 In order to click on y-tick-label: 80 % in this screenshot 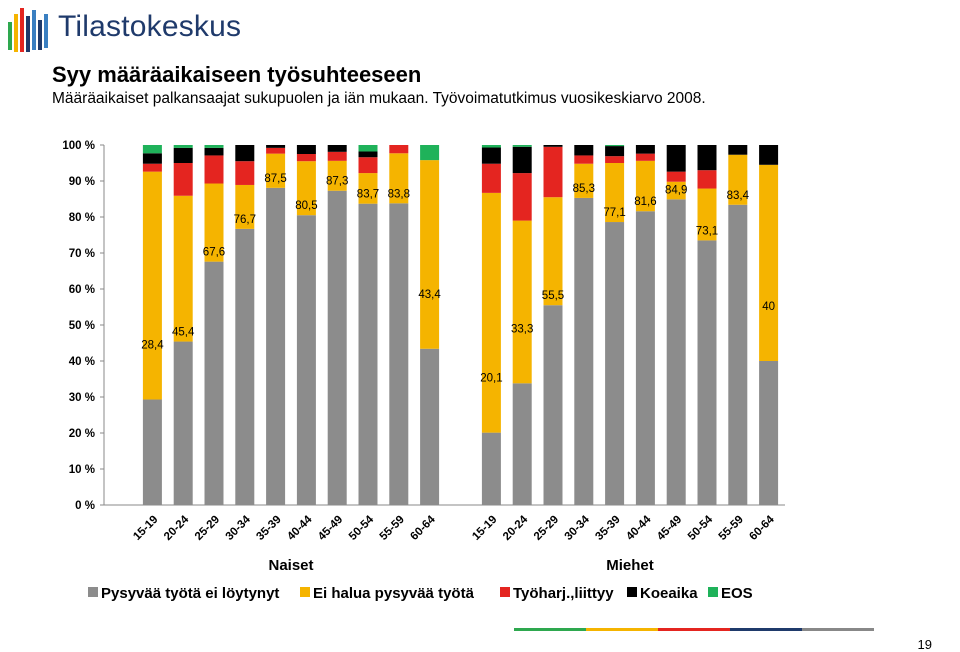, I will do `click(82, 218)`.